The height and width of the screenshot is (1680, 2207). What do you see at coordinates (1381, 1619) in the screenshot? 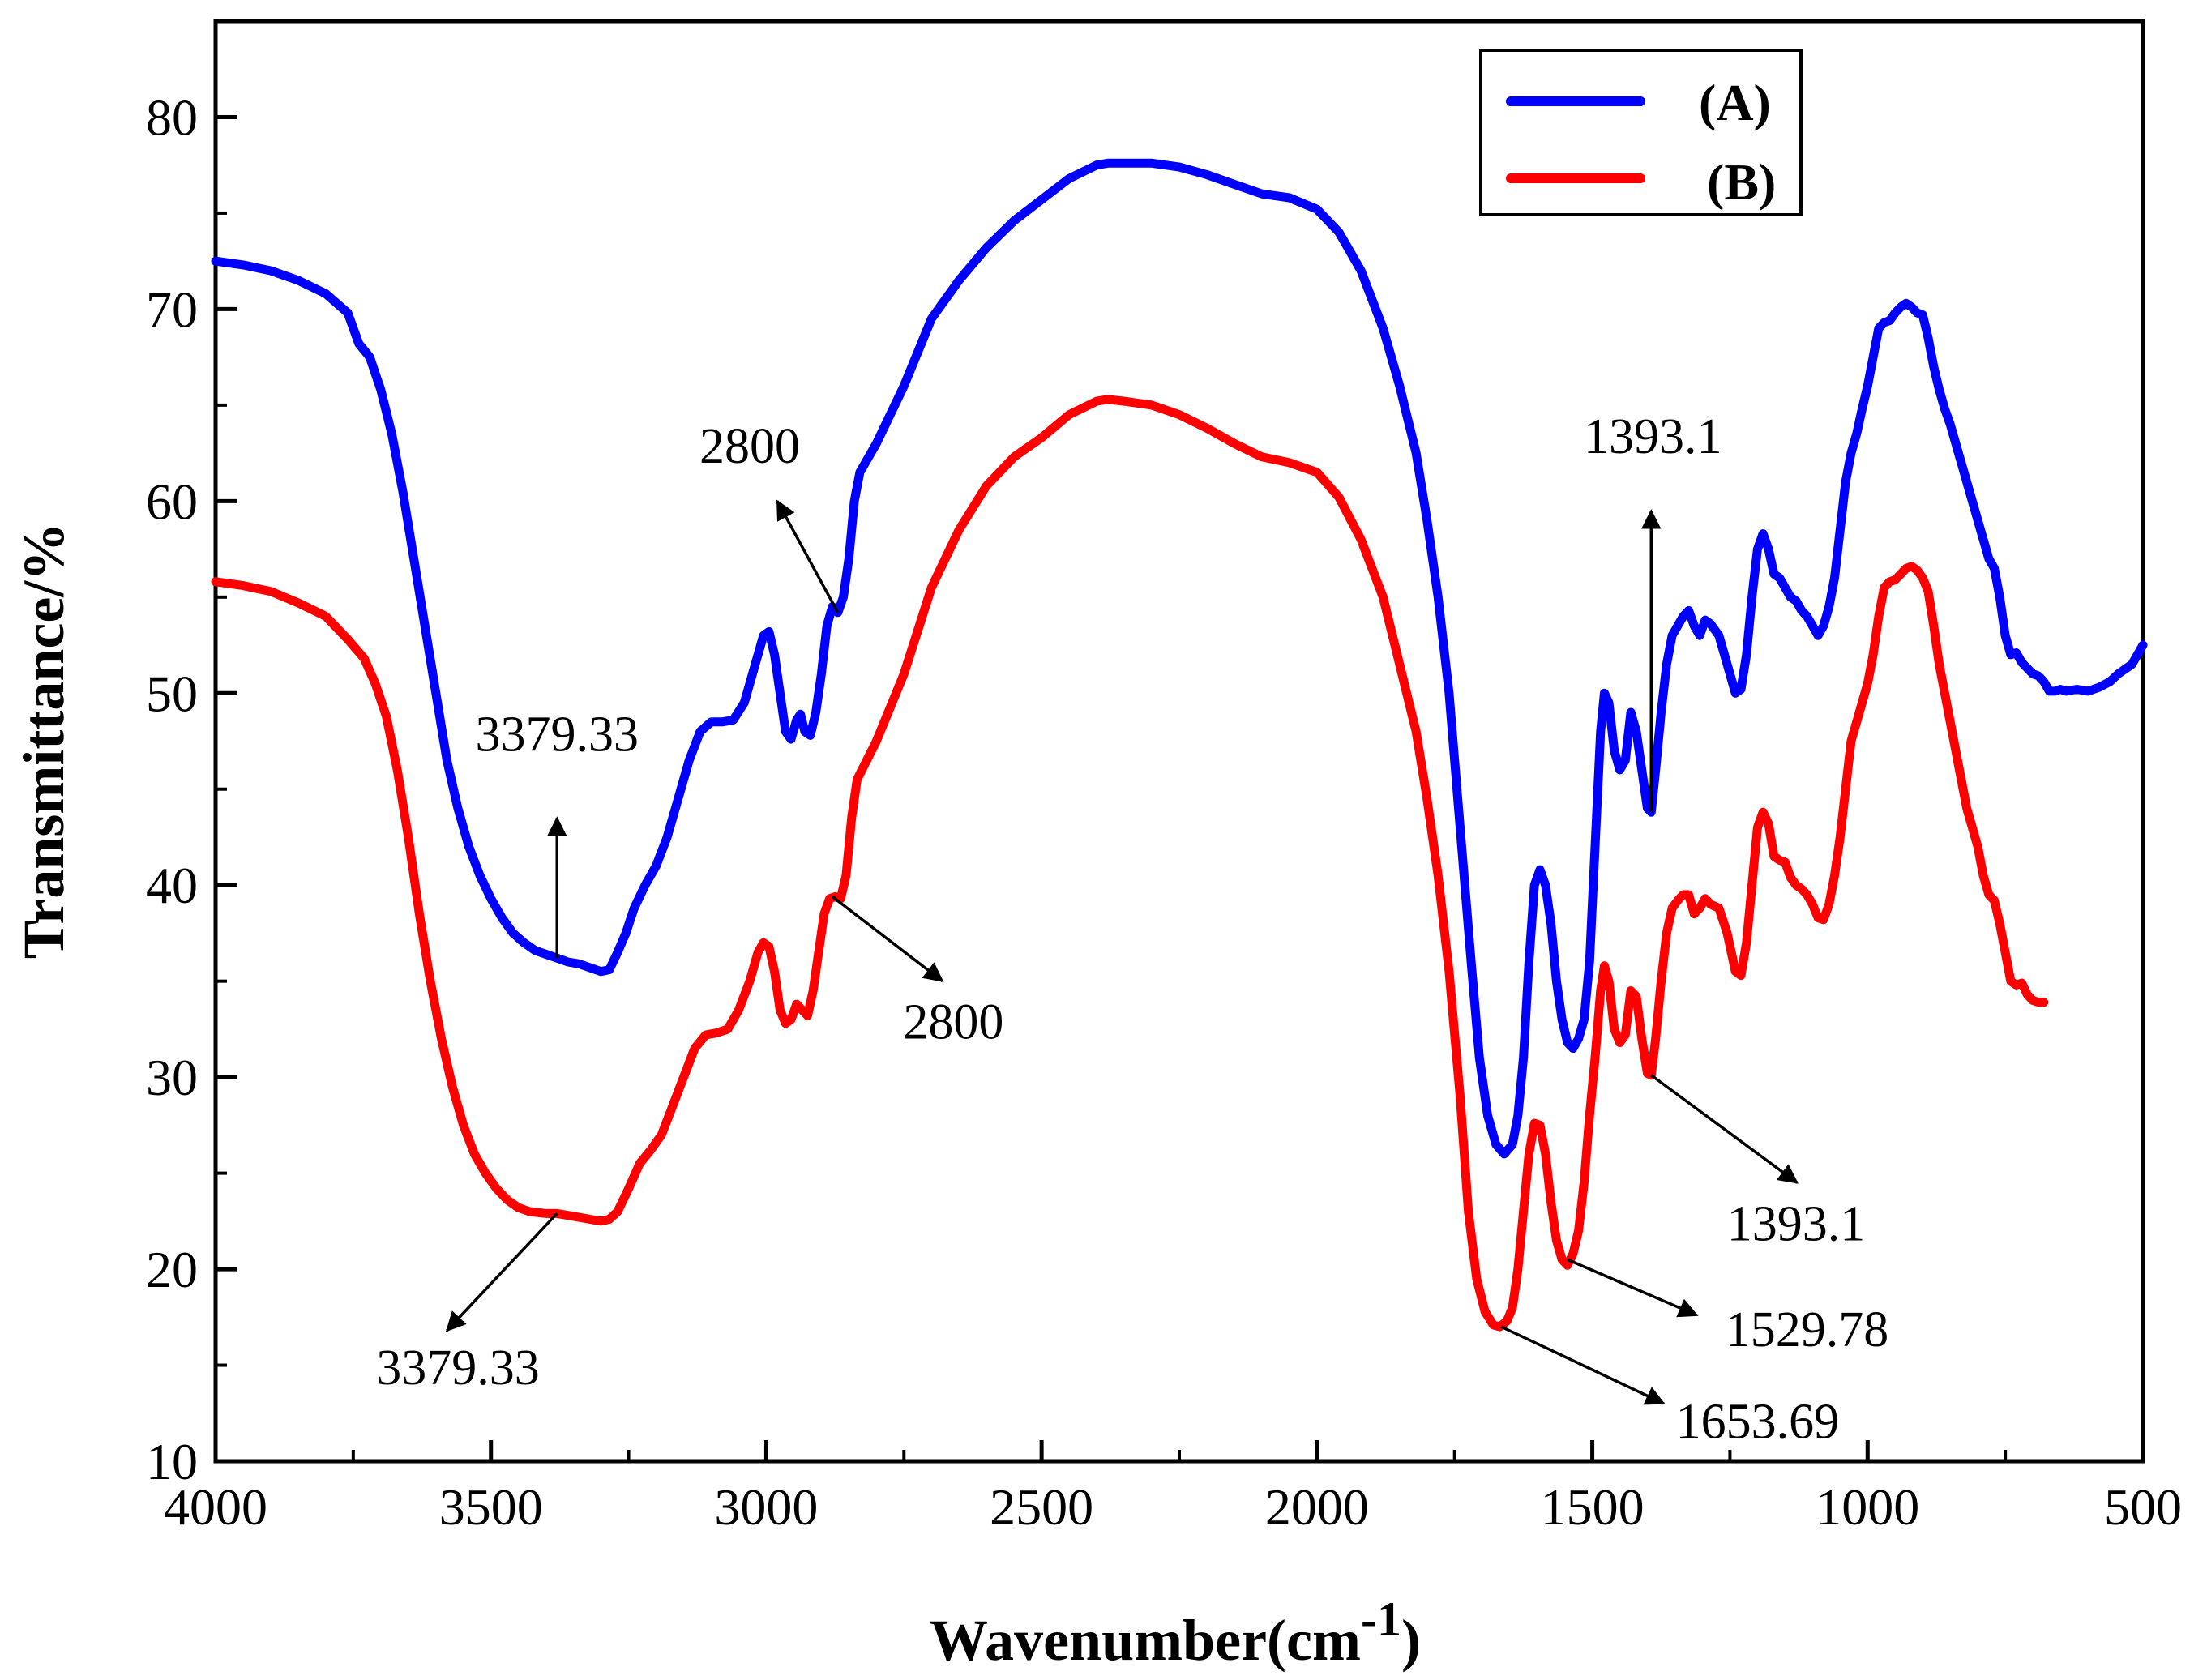
I see `x-axis-title-exponent: -1` at bounding box center [1381, 1619].